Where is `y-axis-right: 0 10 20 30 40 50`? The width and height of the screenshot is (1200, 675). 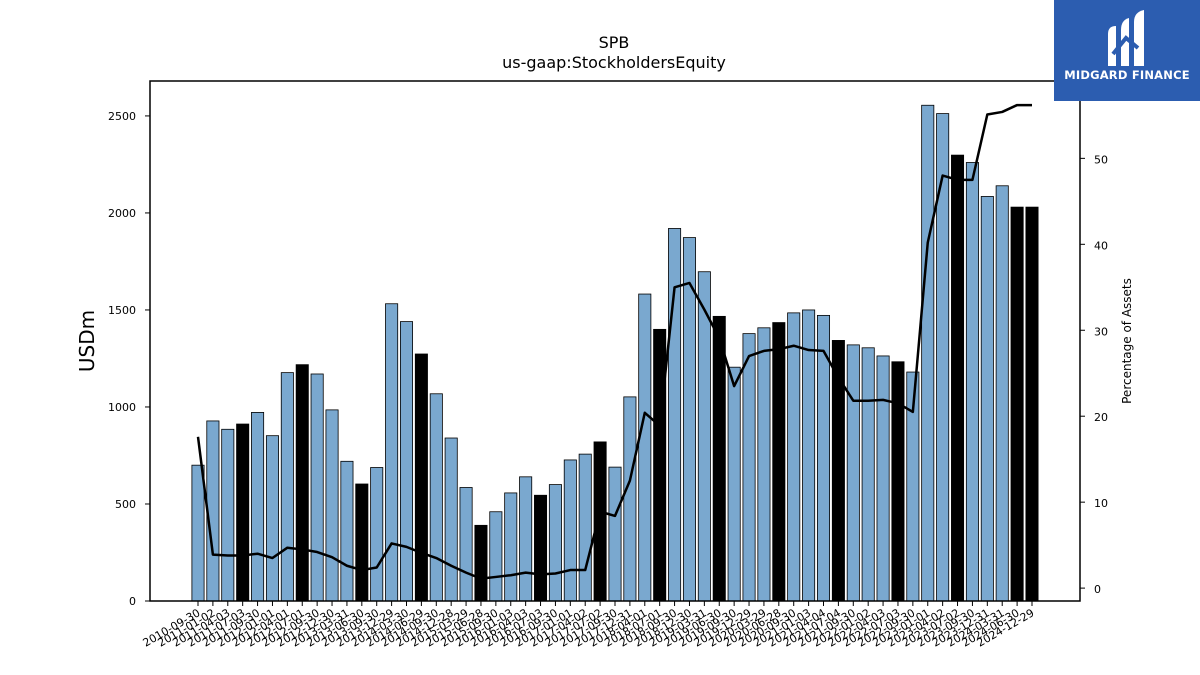 y-axis-right: 0 10 20 30 40 50 is located at coordinates (1094, 374).